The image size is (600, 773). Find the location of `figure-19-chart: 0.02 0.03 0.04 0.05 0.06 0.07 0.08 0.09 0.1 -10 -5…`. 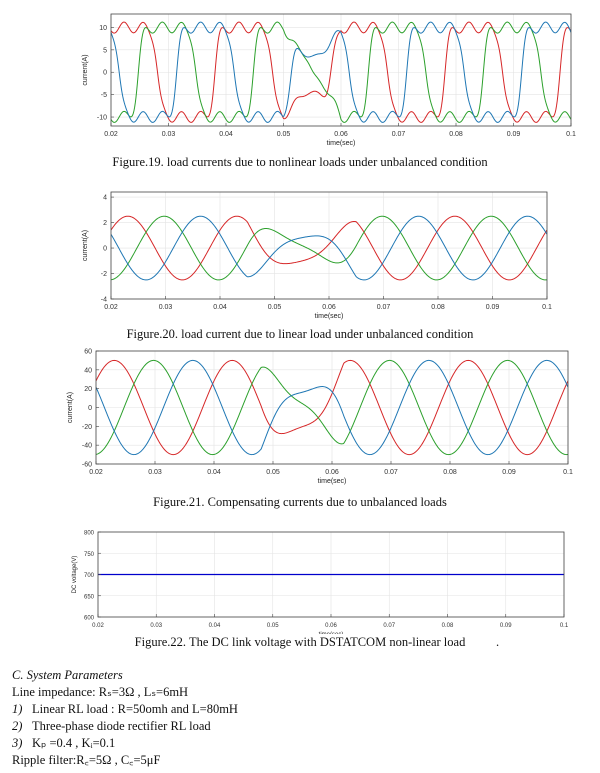

figure-19-chart: 0.02 0.03 0.04 0.05 0.06 0.07 0.08 0.09 0.1 -10 -5… is located at coordinates (329, 80).